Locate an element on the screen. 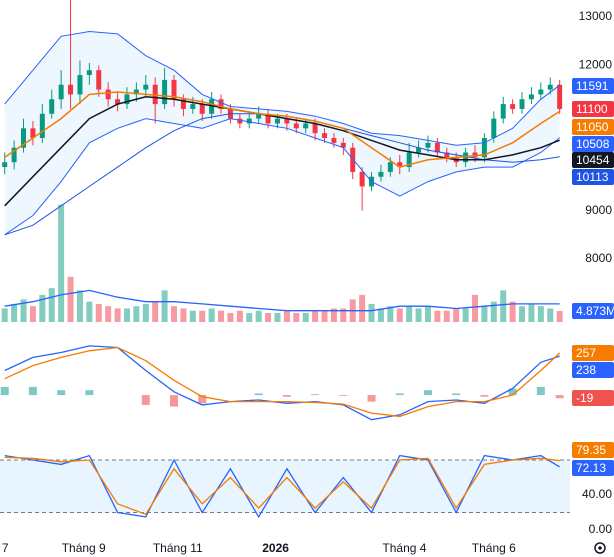 Image resolution: width=614 pixels, height=557 pixels. price-badge-label: 11100 is located at coordinates (592, 109).